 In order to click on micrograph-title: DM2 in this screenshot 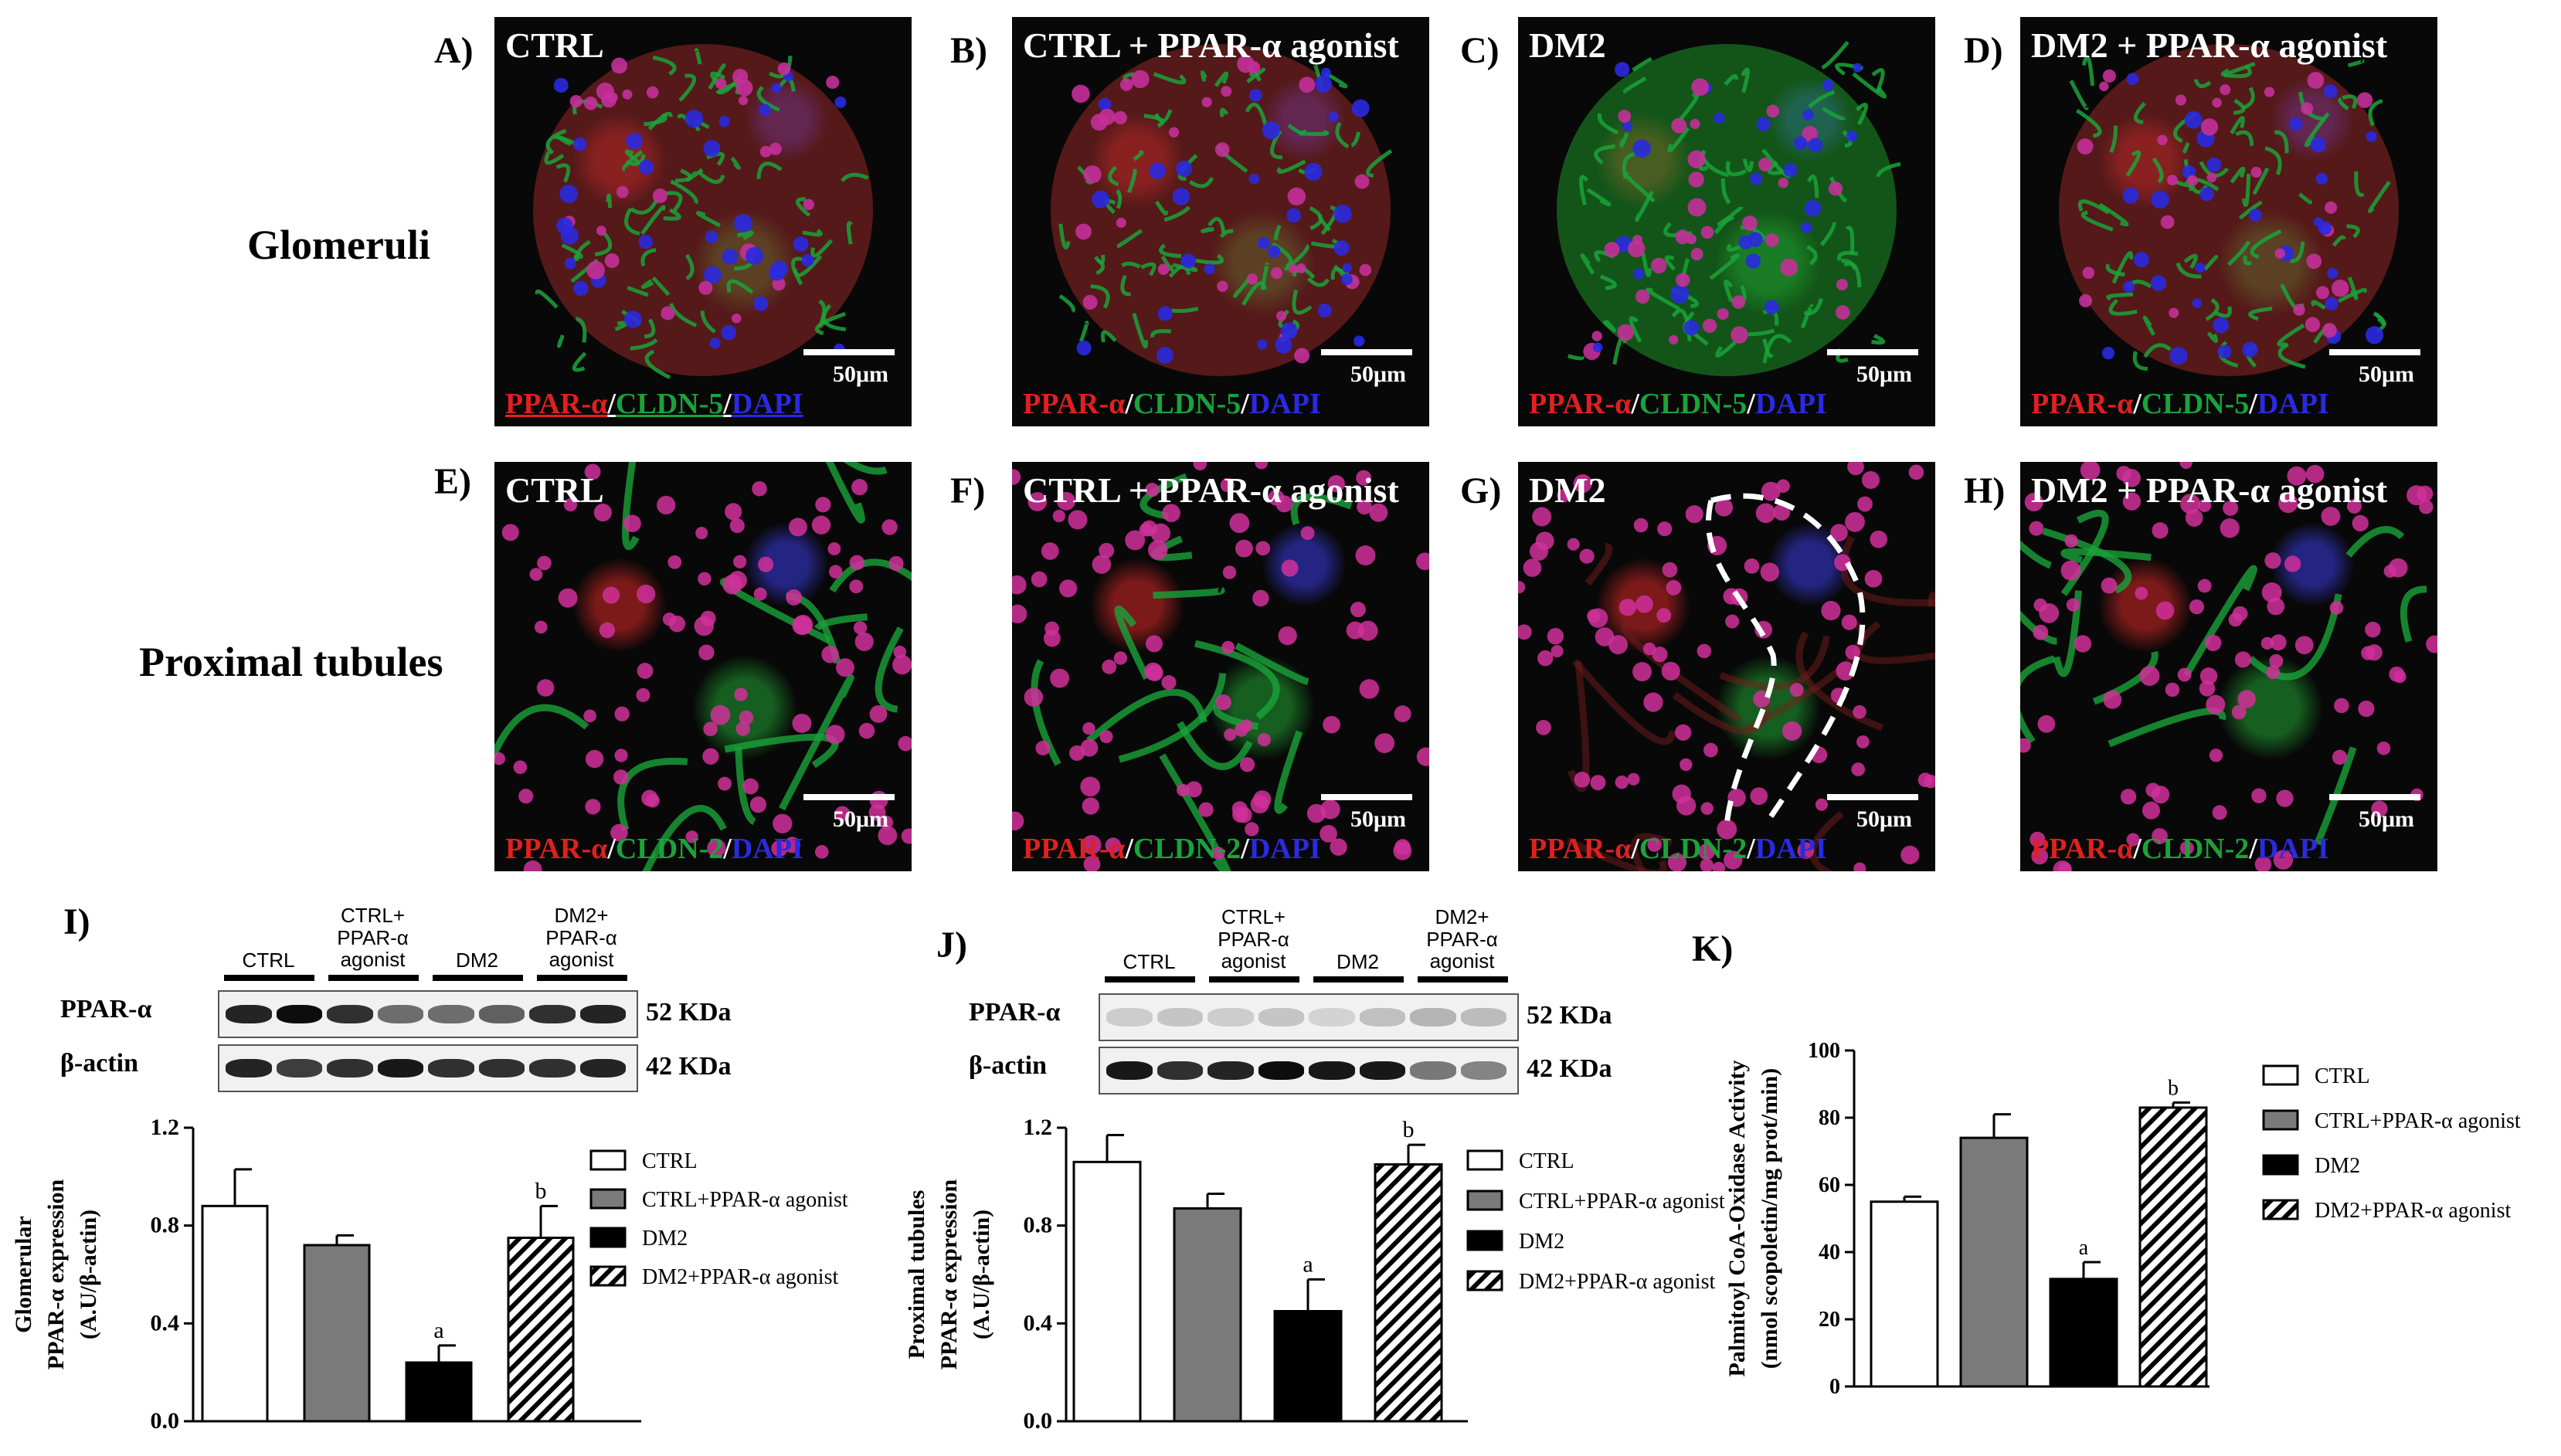, I will do `click(1567, 490)`.